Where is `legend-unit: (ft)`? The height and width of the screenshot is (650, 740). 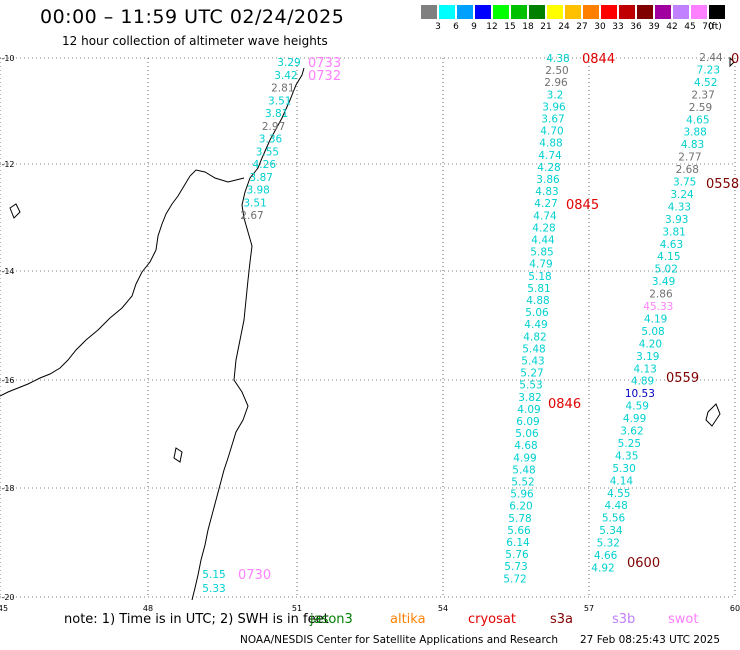
legend-unit: (ft) is located at coordinates (715, 27).